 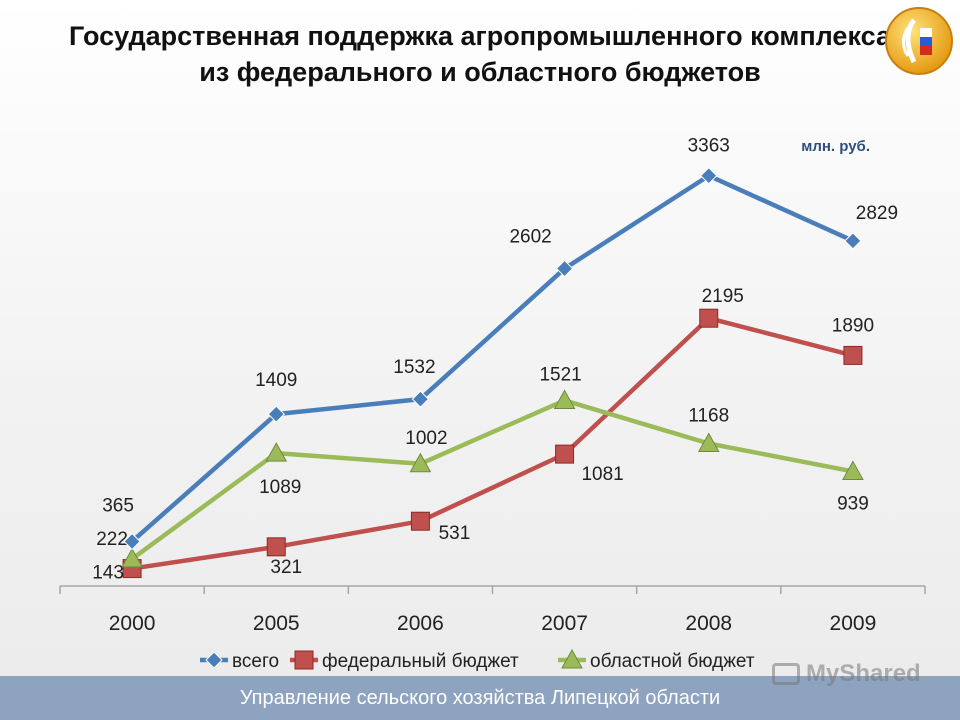 What do you see at coordinates (530, 237) in the screenshot?
I see `data-label-total: 2602` at bounding box center [530, 237].